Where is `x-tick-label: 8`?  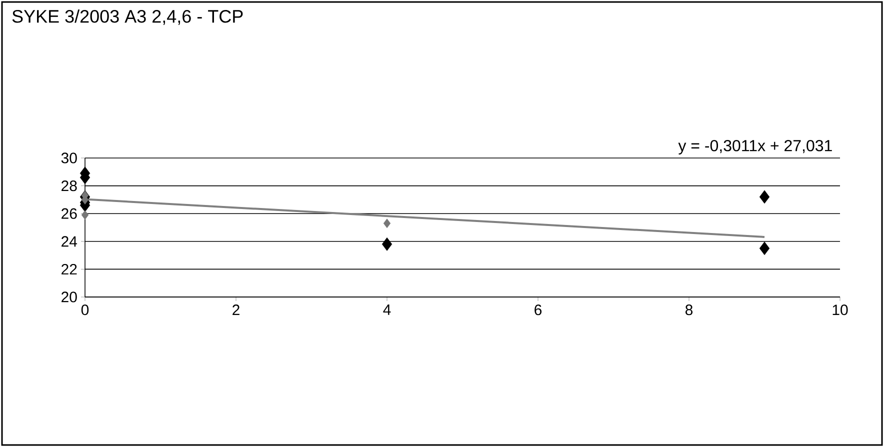 x-tick-label: 8 is located at coordinates (689, 310).